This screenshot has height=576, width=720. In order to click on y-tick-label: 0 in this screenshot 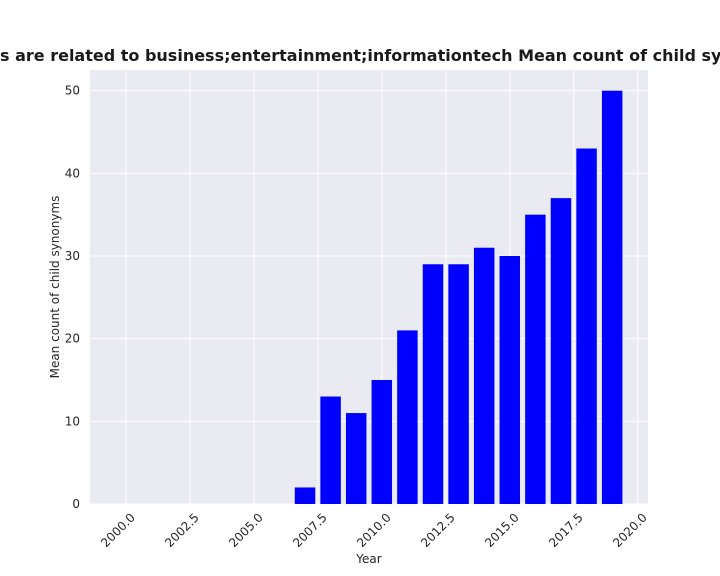, I will do `click(76, 504)`.